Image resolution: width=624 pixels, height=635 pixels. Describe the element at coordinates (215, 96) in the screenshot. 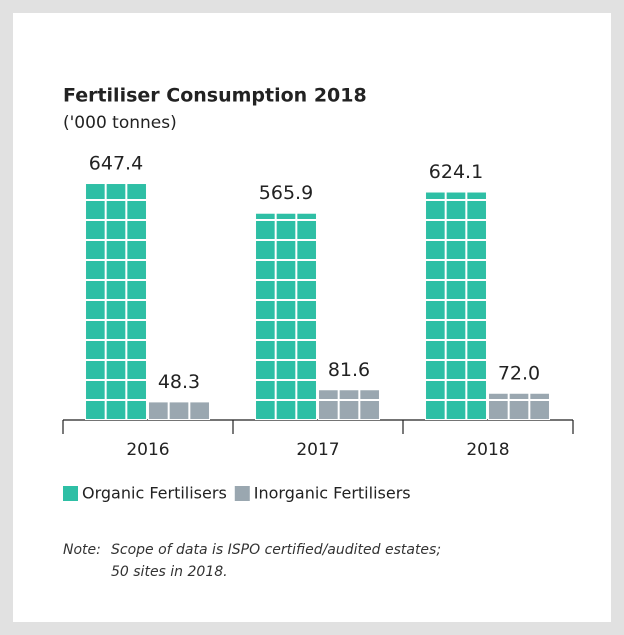

I see `chart-title: Fertiliser Consumption 2018` at that location.